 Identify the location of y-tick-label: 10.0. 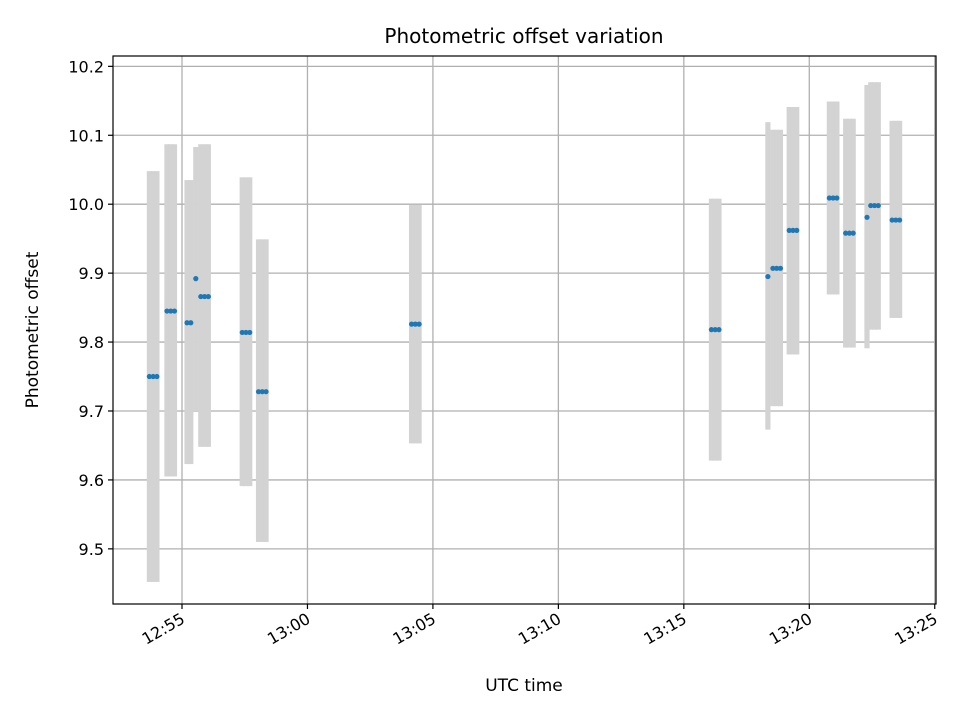
(86, 204).